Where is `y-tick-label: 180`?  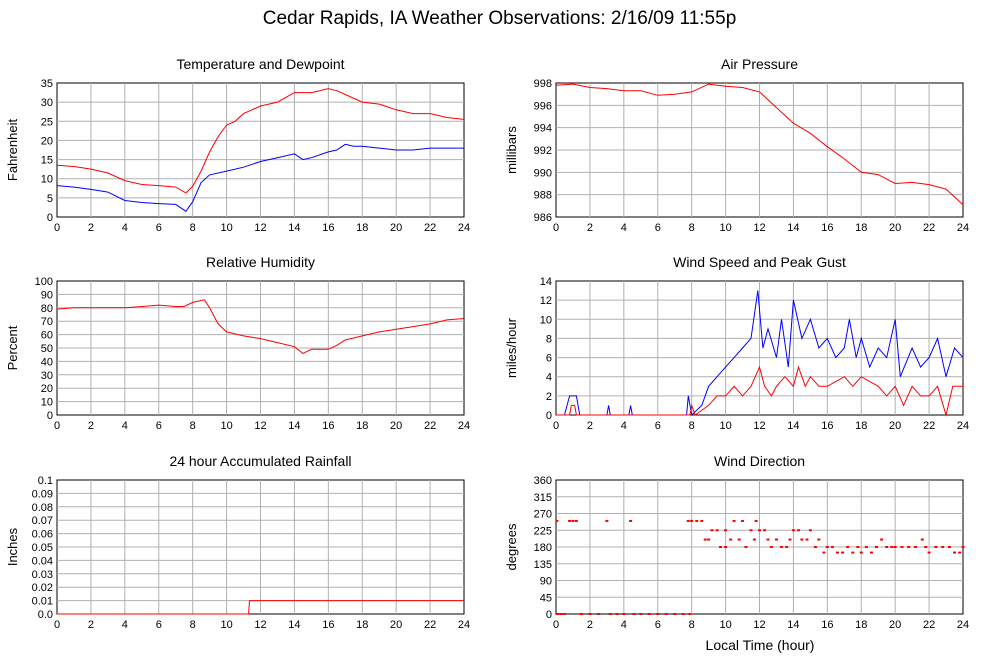
y-tick-label: 180 is located at coordinates (543, 548).